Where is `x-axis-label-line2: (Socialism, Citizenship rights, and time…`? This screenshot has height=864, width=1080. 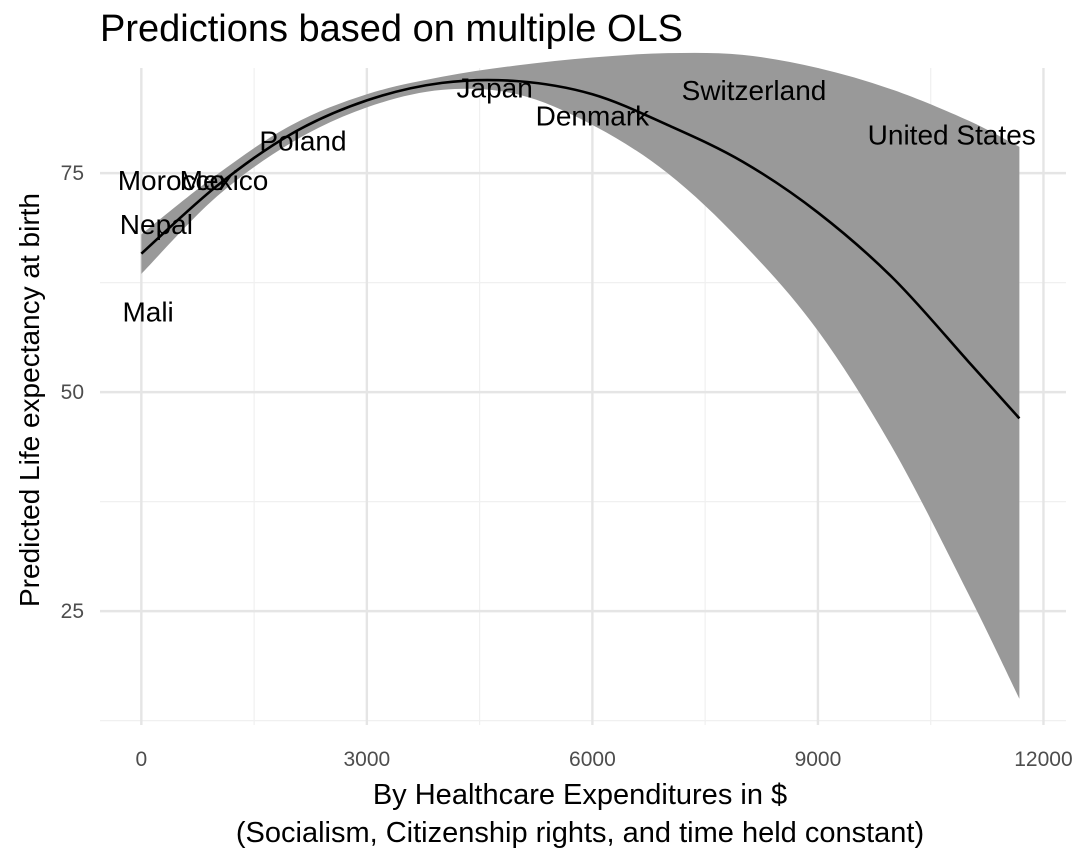 x-axis-label-line2: (Socialism, Citizenship rights, and time… is located at coordinates (580, 833).